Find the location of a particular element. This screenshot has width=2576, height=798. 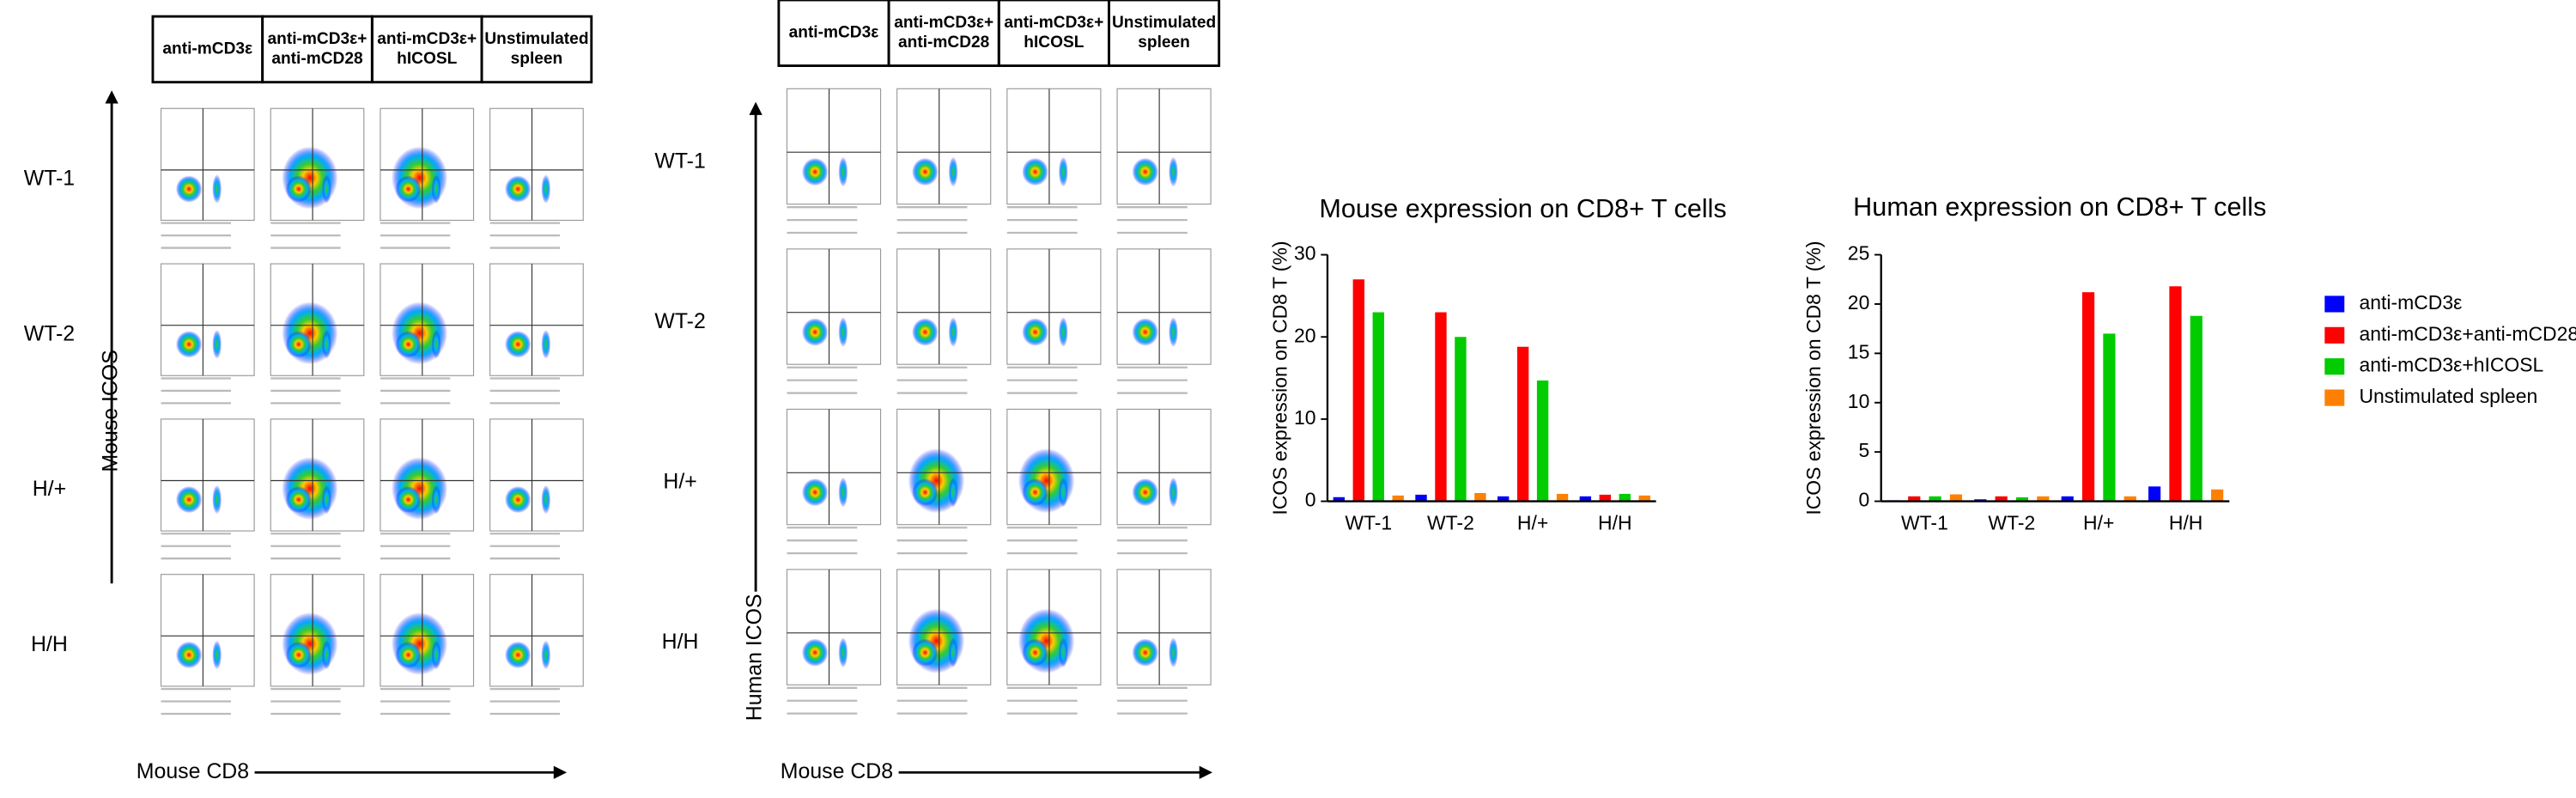

header-text: hICOSL is located at coordinates (427, 59).